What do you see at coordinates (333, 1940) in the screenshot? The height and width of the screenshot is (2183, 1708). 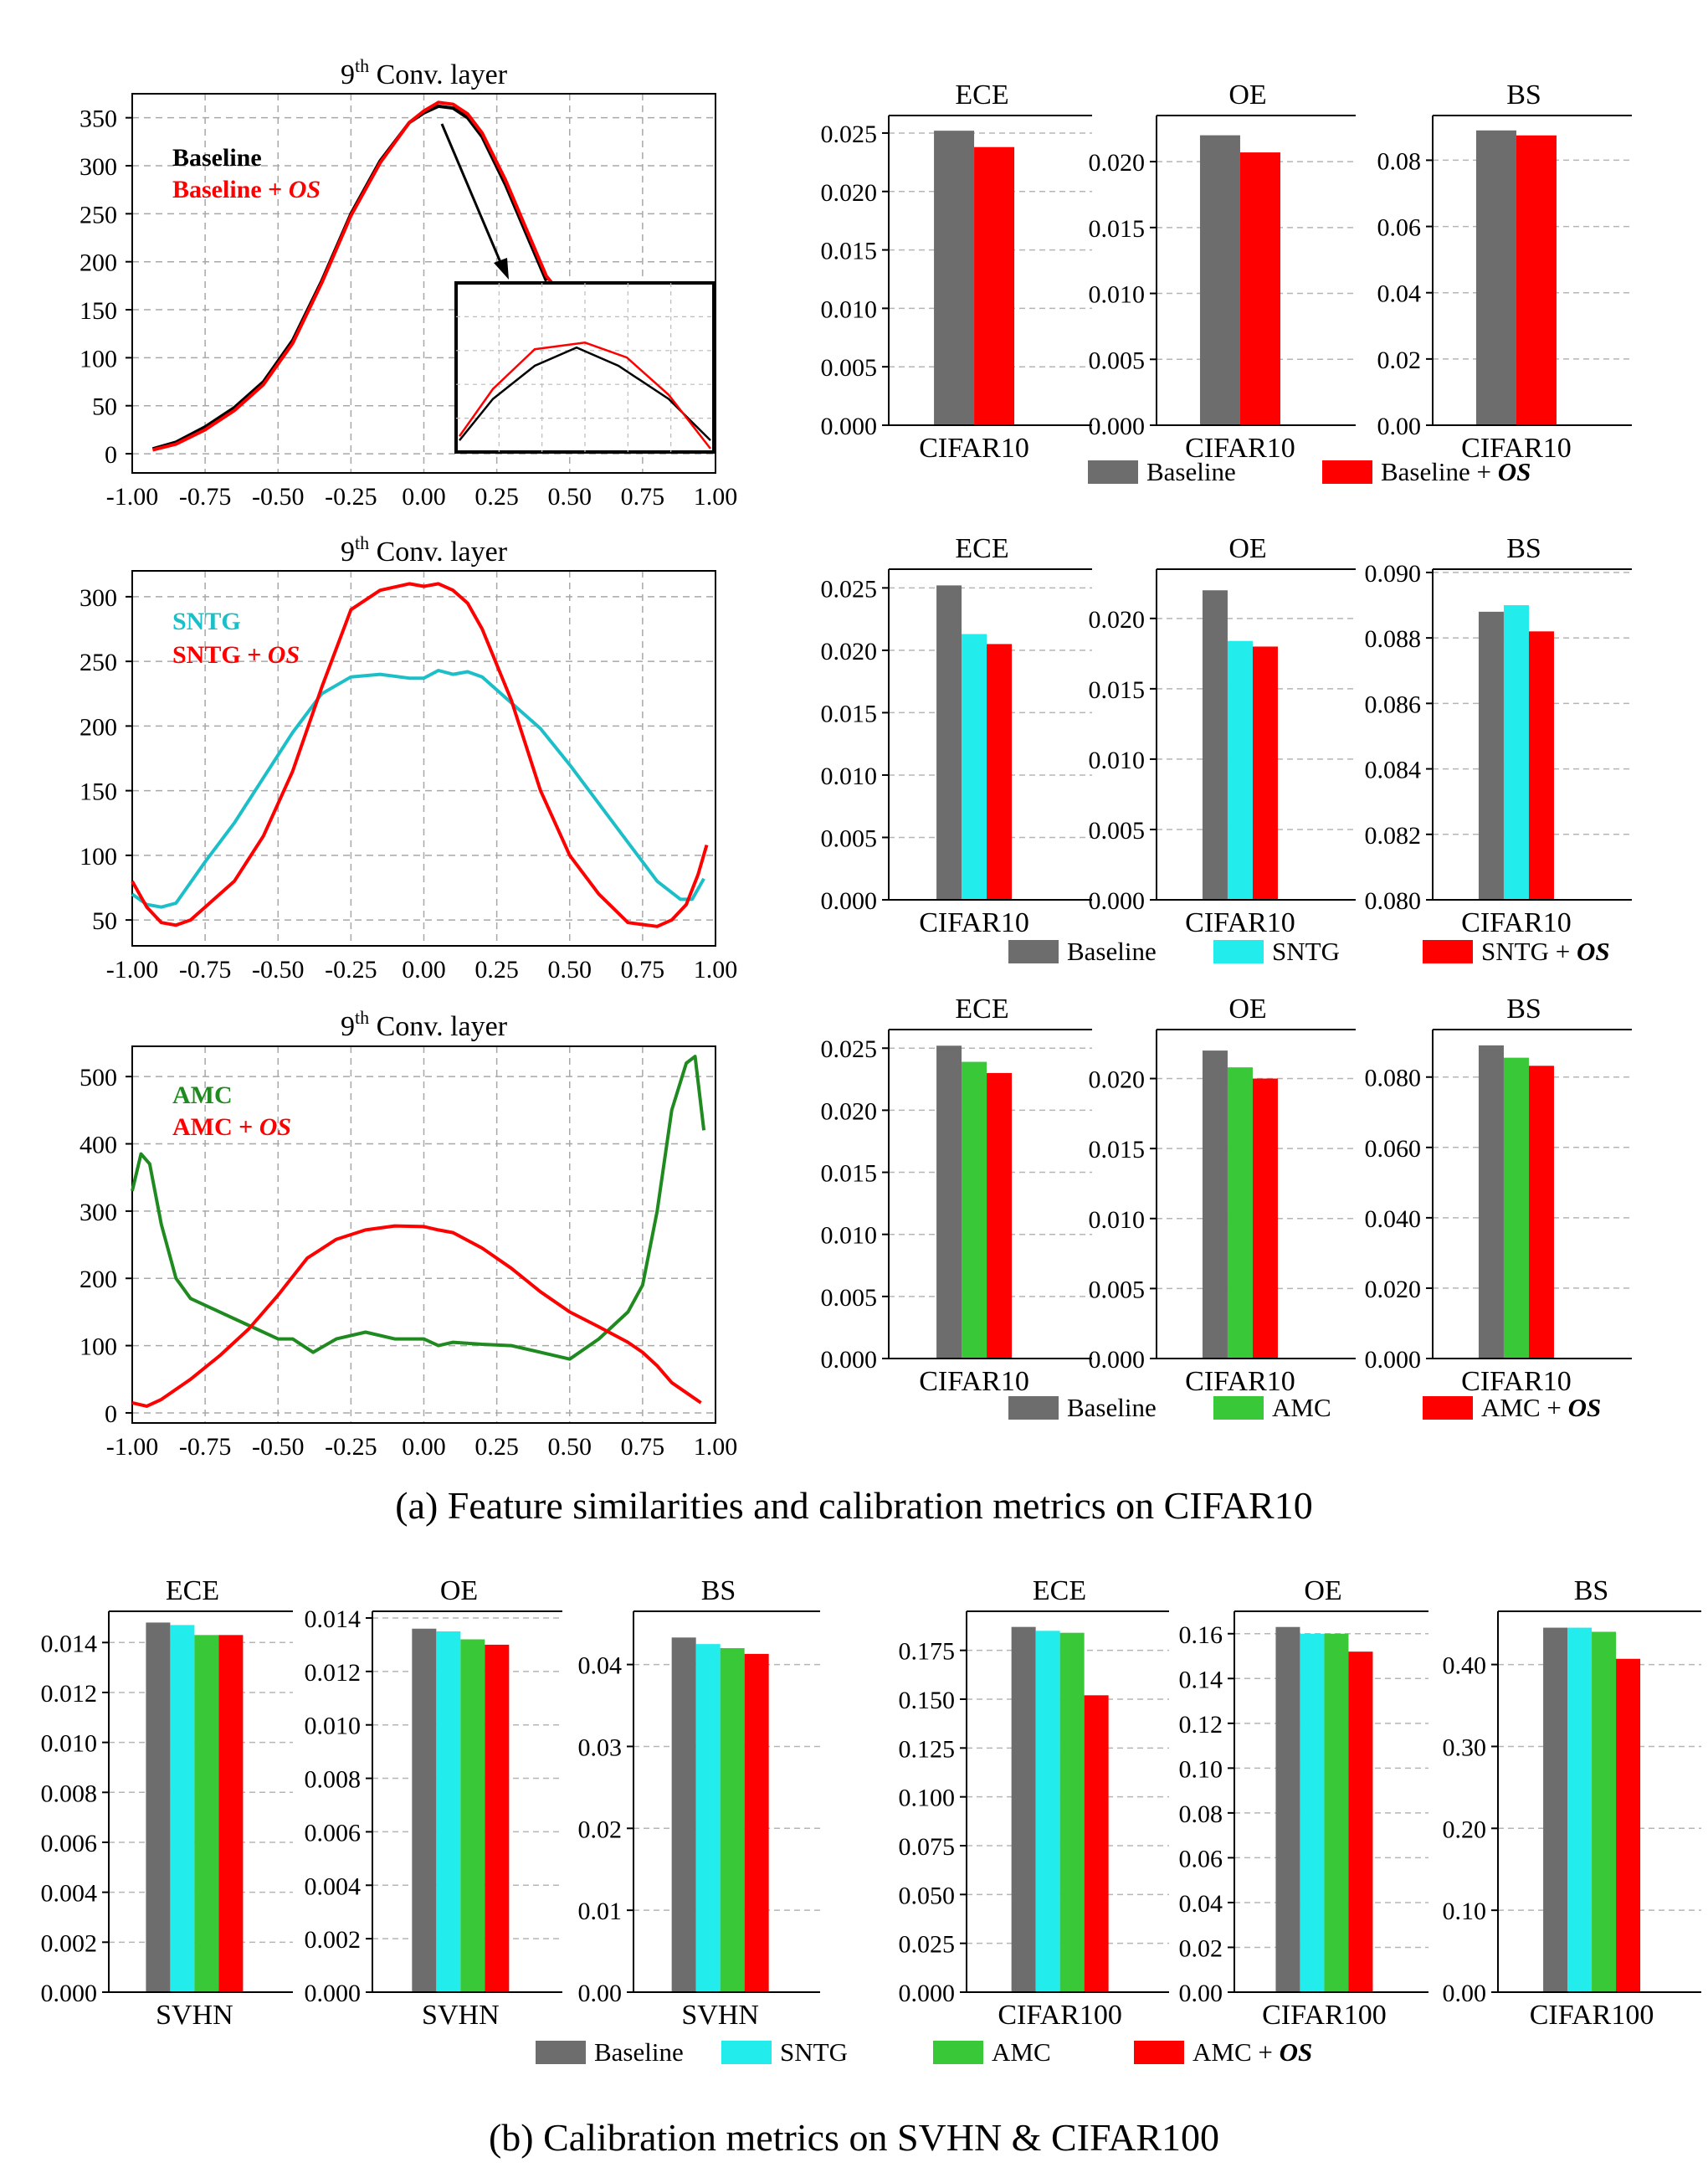 I see `y-tick-label: 0.002` at bounding box center [333, 1940].